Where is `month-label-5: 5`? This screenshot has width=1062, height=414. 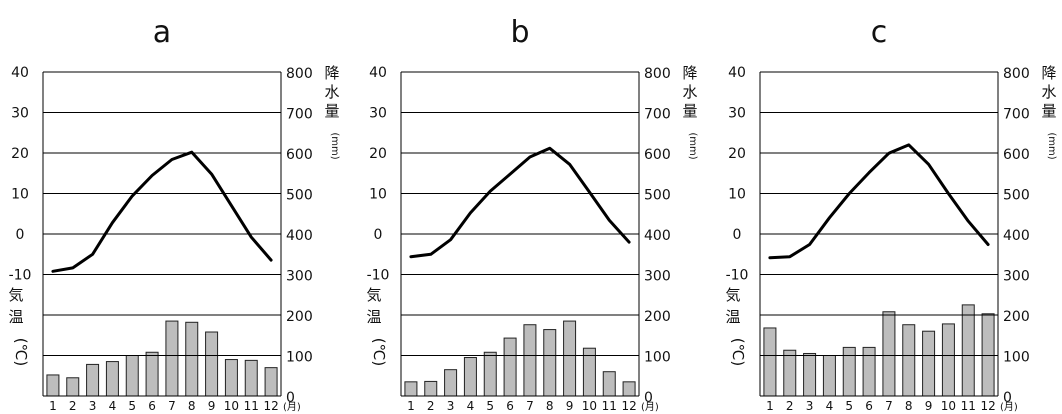
month-label-5: 5 is located at coordinates (132, 406).